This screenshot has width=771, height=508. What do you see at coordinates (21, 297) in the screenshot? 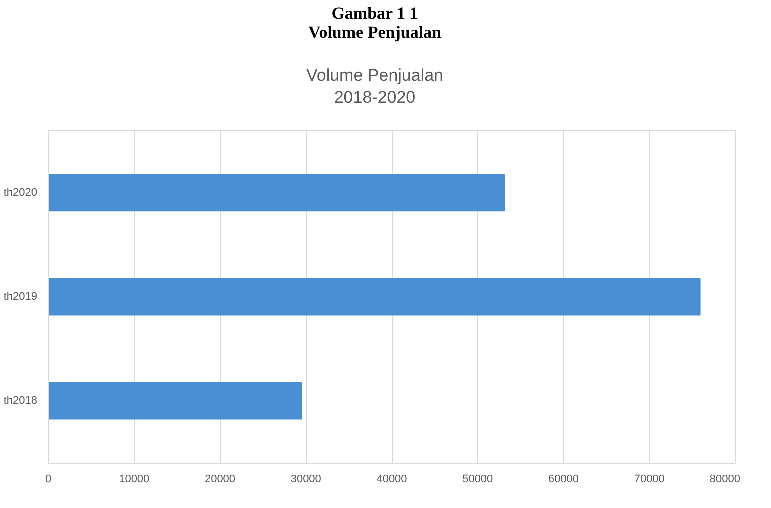
I see `y-tick-label: th2019` at bounding box center [21, 297].